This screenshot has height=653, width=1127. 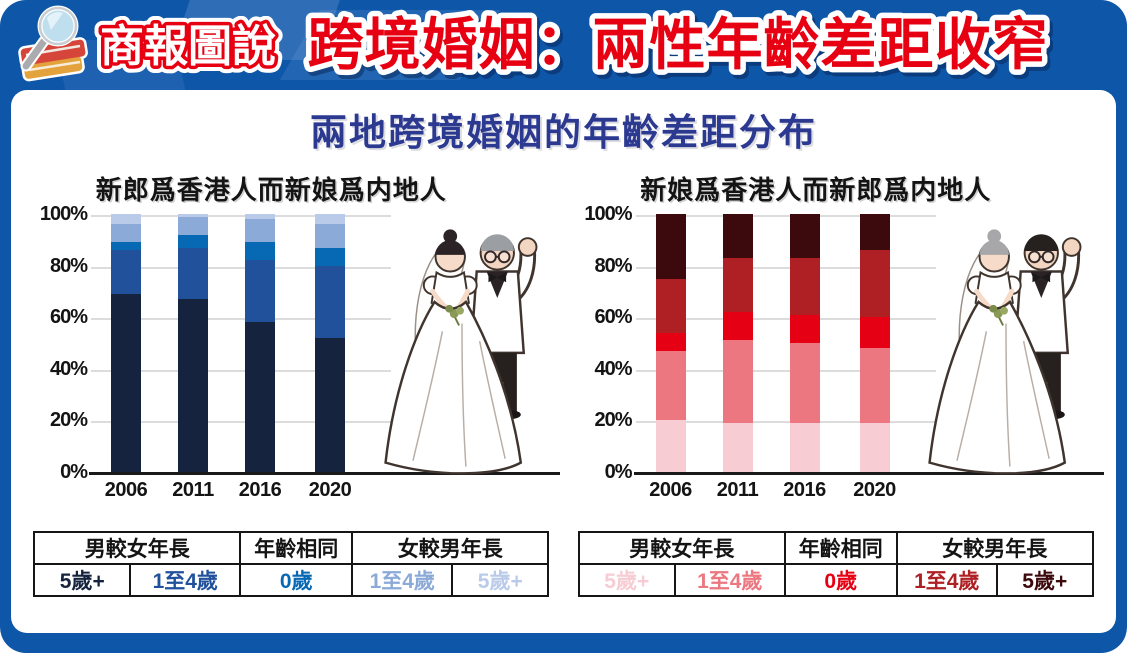 I want to click on magnifying-glass, so click(x=49, y=38).